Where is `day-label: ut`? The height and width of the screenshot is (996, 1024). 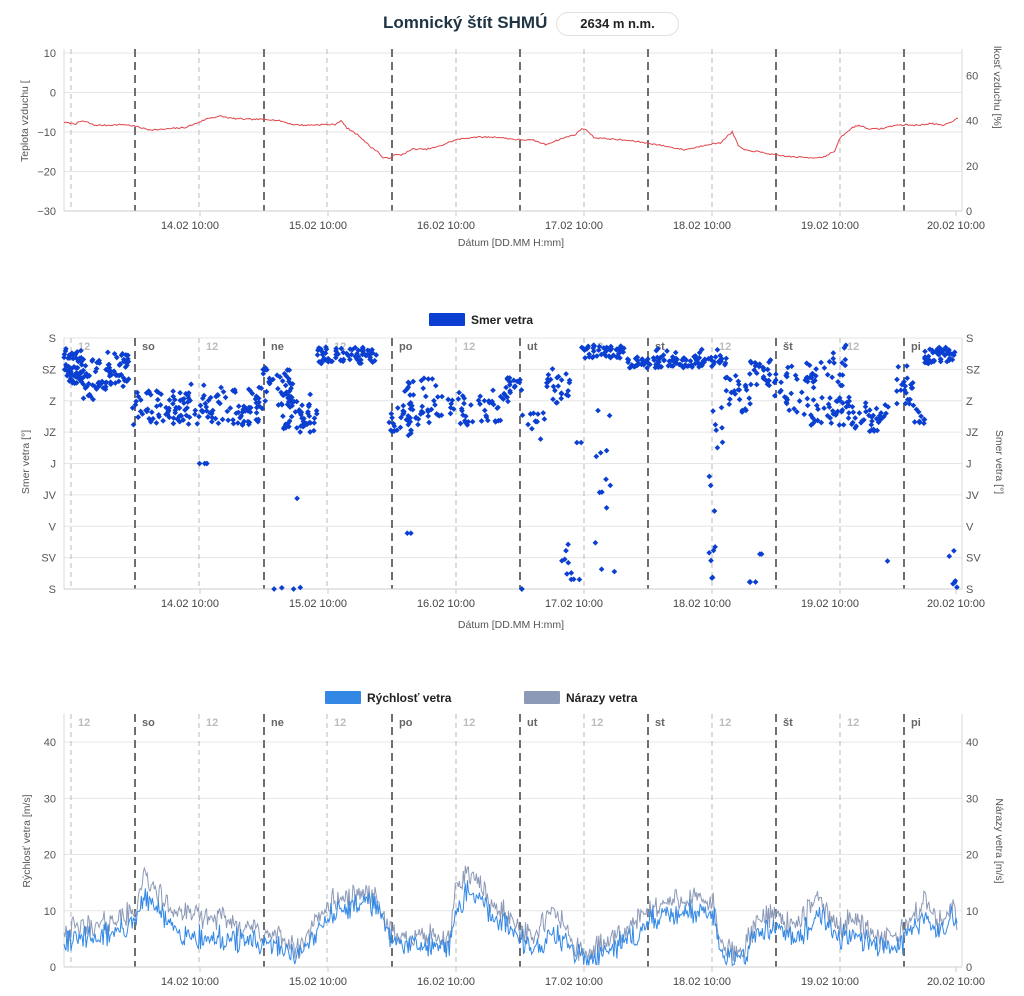 day-label: ut is located at coordinates (532, 347).